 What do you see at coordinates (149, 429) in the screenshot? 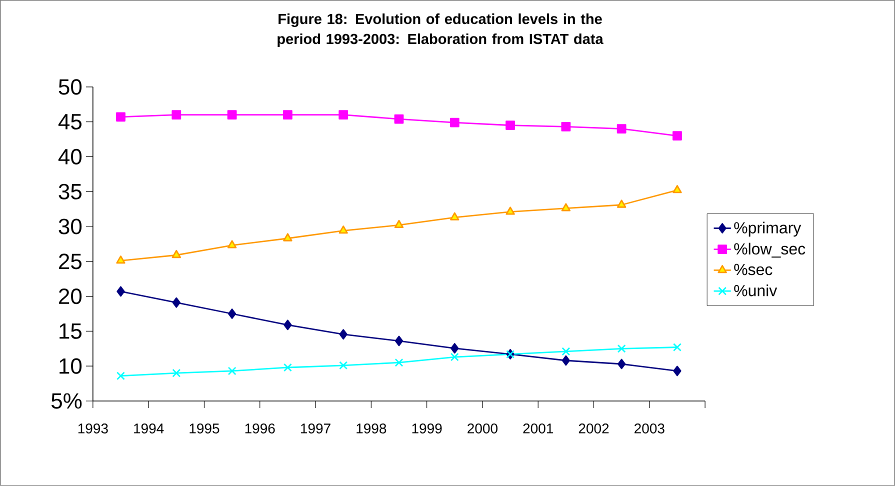
I see `x-tick-label: 1994` at bounding box center [149, 429].